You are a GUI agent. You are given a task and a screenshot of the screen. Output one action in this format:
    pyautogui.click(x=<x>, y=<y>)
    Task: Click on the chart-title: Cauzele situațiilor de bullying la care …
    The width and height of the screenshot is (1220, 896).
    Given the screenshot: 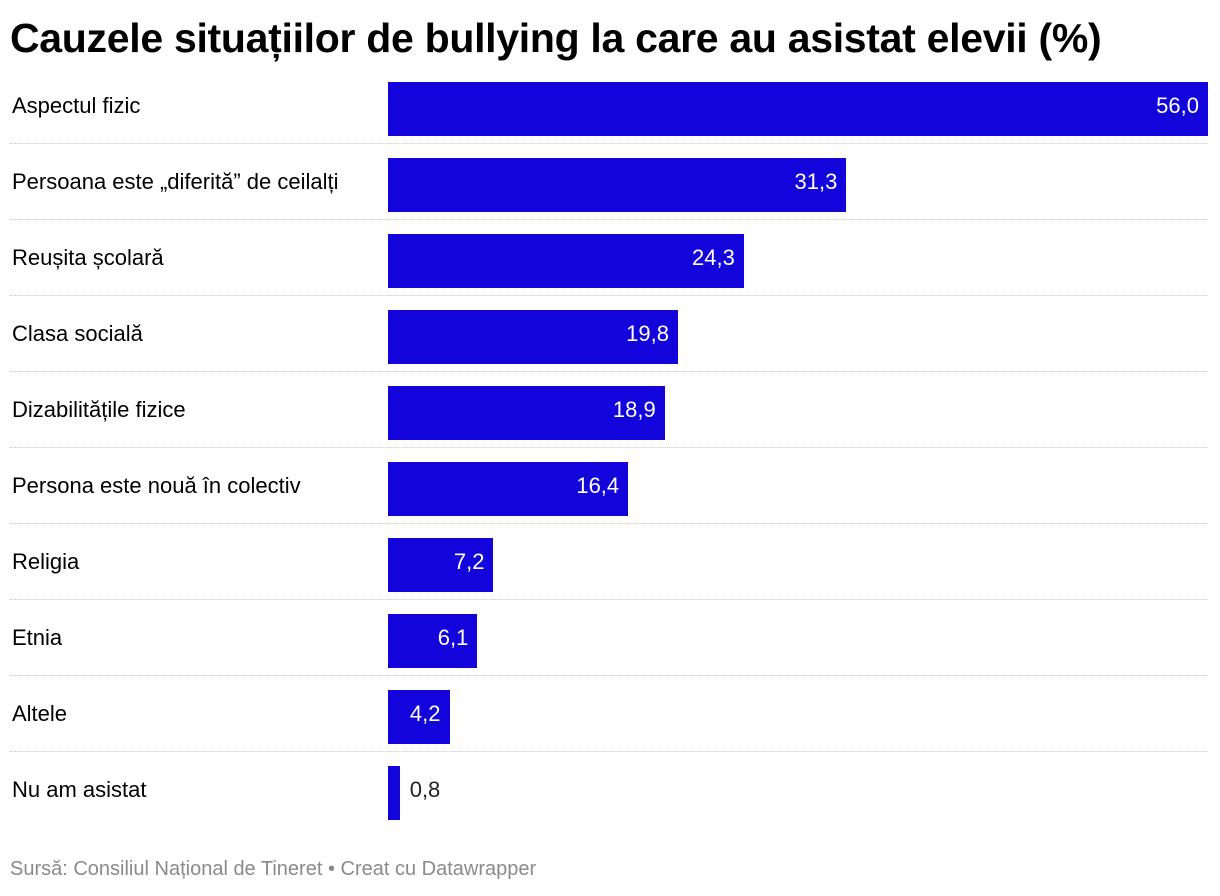 What is the action you would take?
    pyautogui.click(x=556, y=38)
    